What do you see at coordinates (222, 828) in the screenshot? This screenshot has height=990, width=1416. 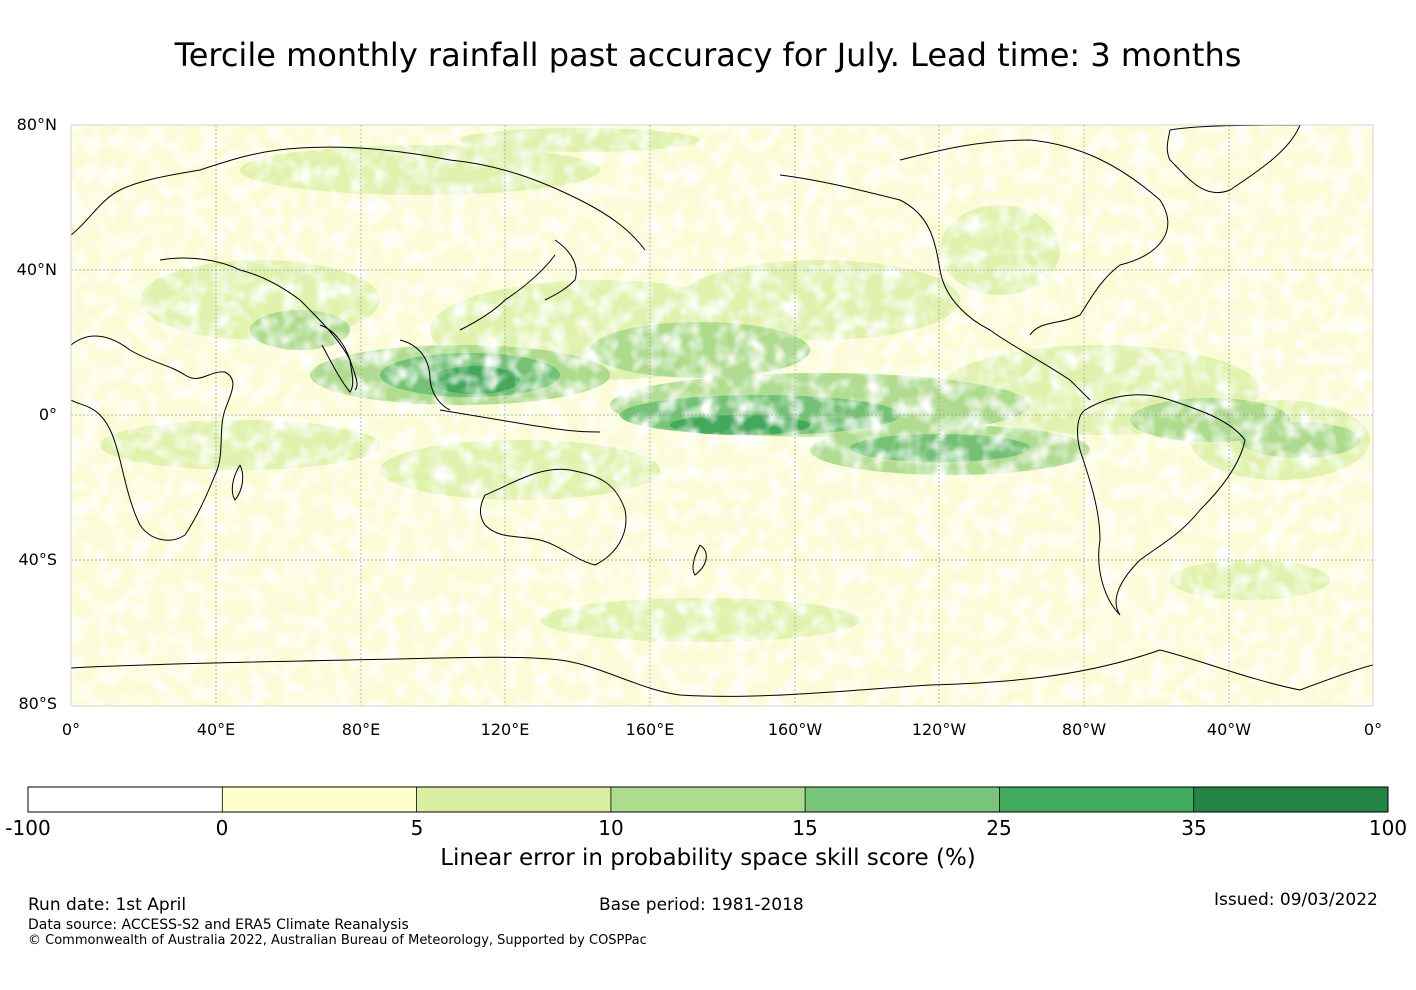 I see `colorbar-tick: 0` at bounding box center [222, 828].